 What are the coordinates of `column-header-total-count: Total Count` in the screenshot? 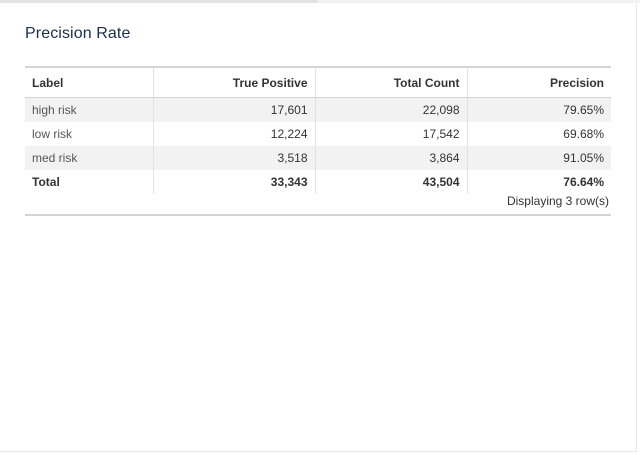 It's located at (390, 82).